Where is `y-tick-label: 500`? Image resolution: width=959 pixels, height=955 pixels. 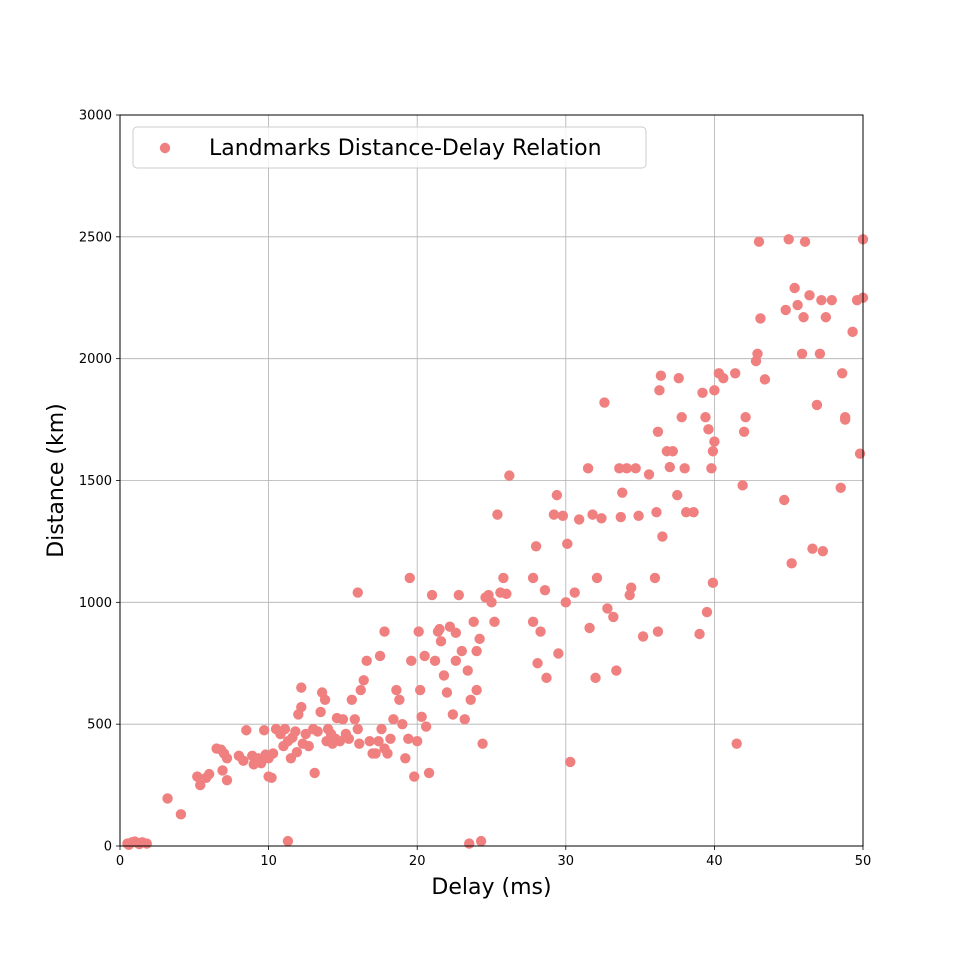 y-tick-label: 500 is located at coordinates (99, 725).